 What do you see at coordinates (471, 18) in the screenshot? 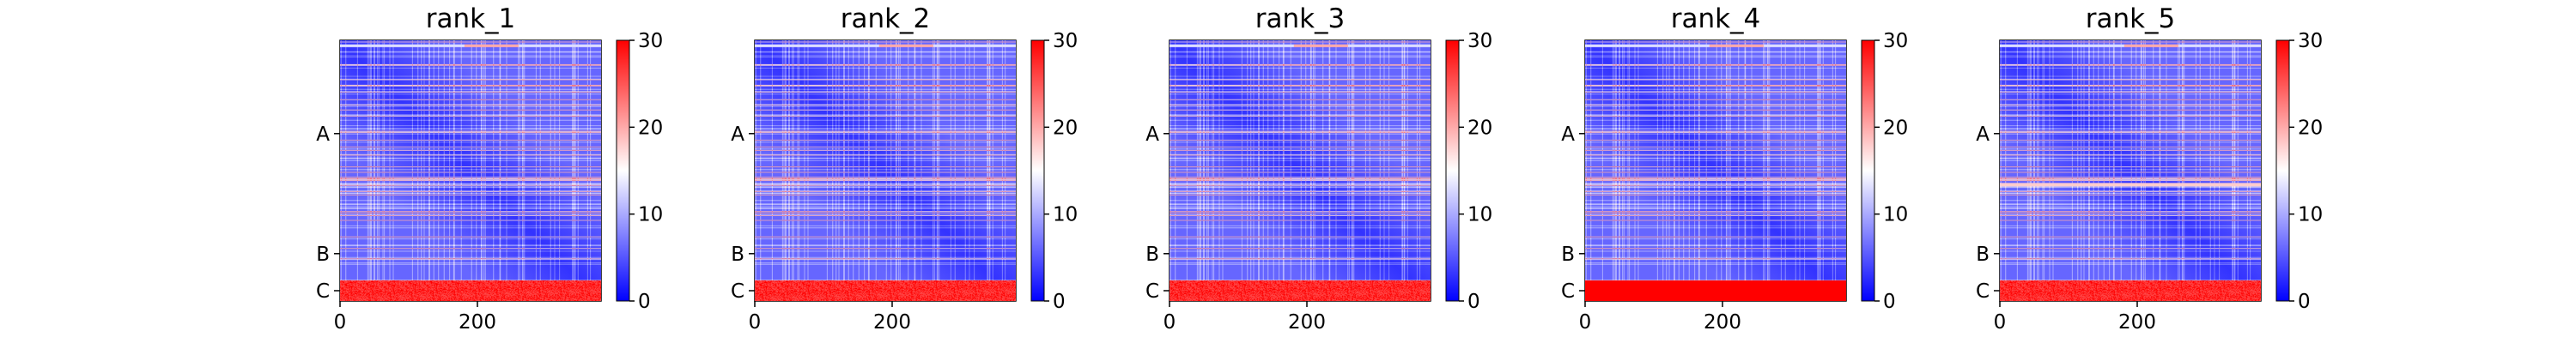
I see `chart-title: rank_1` at bounding box center [471, 18].